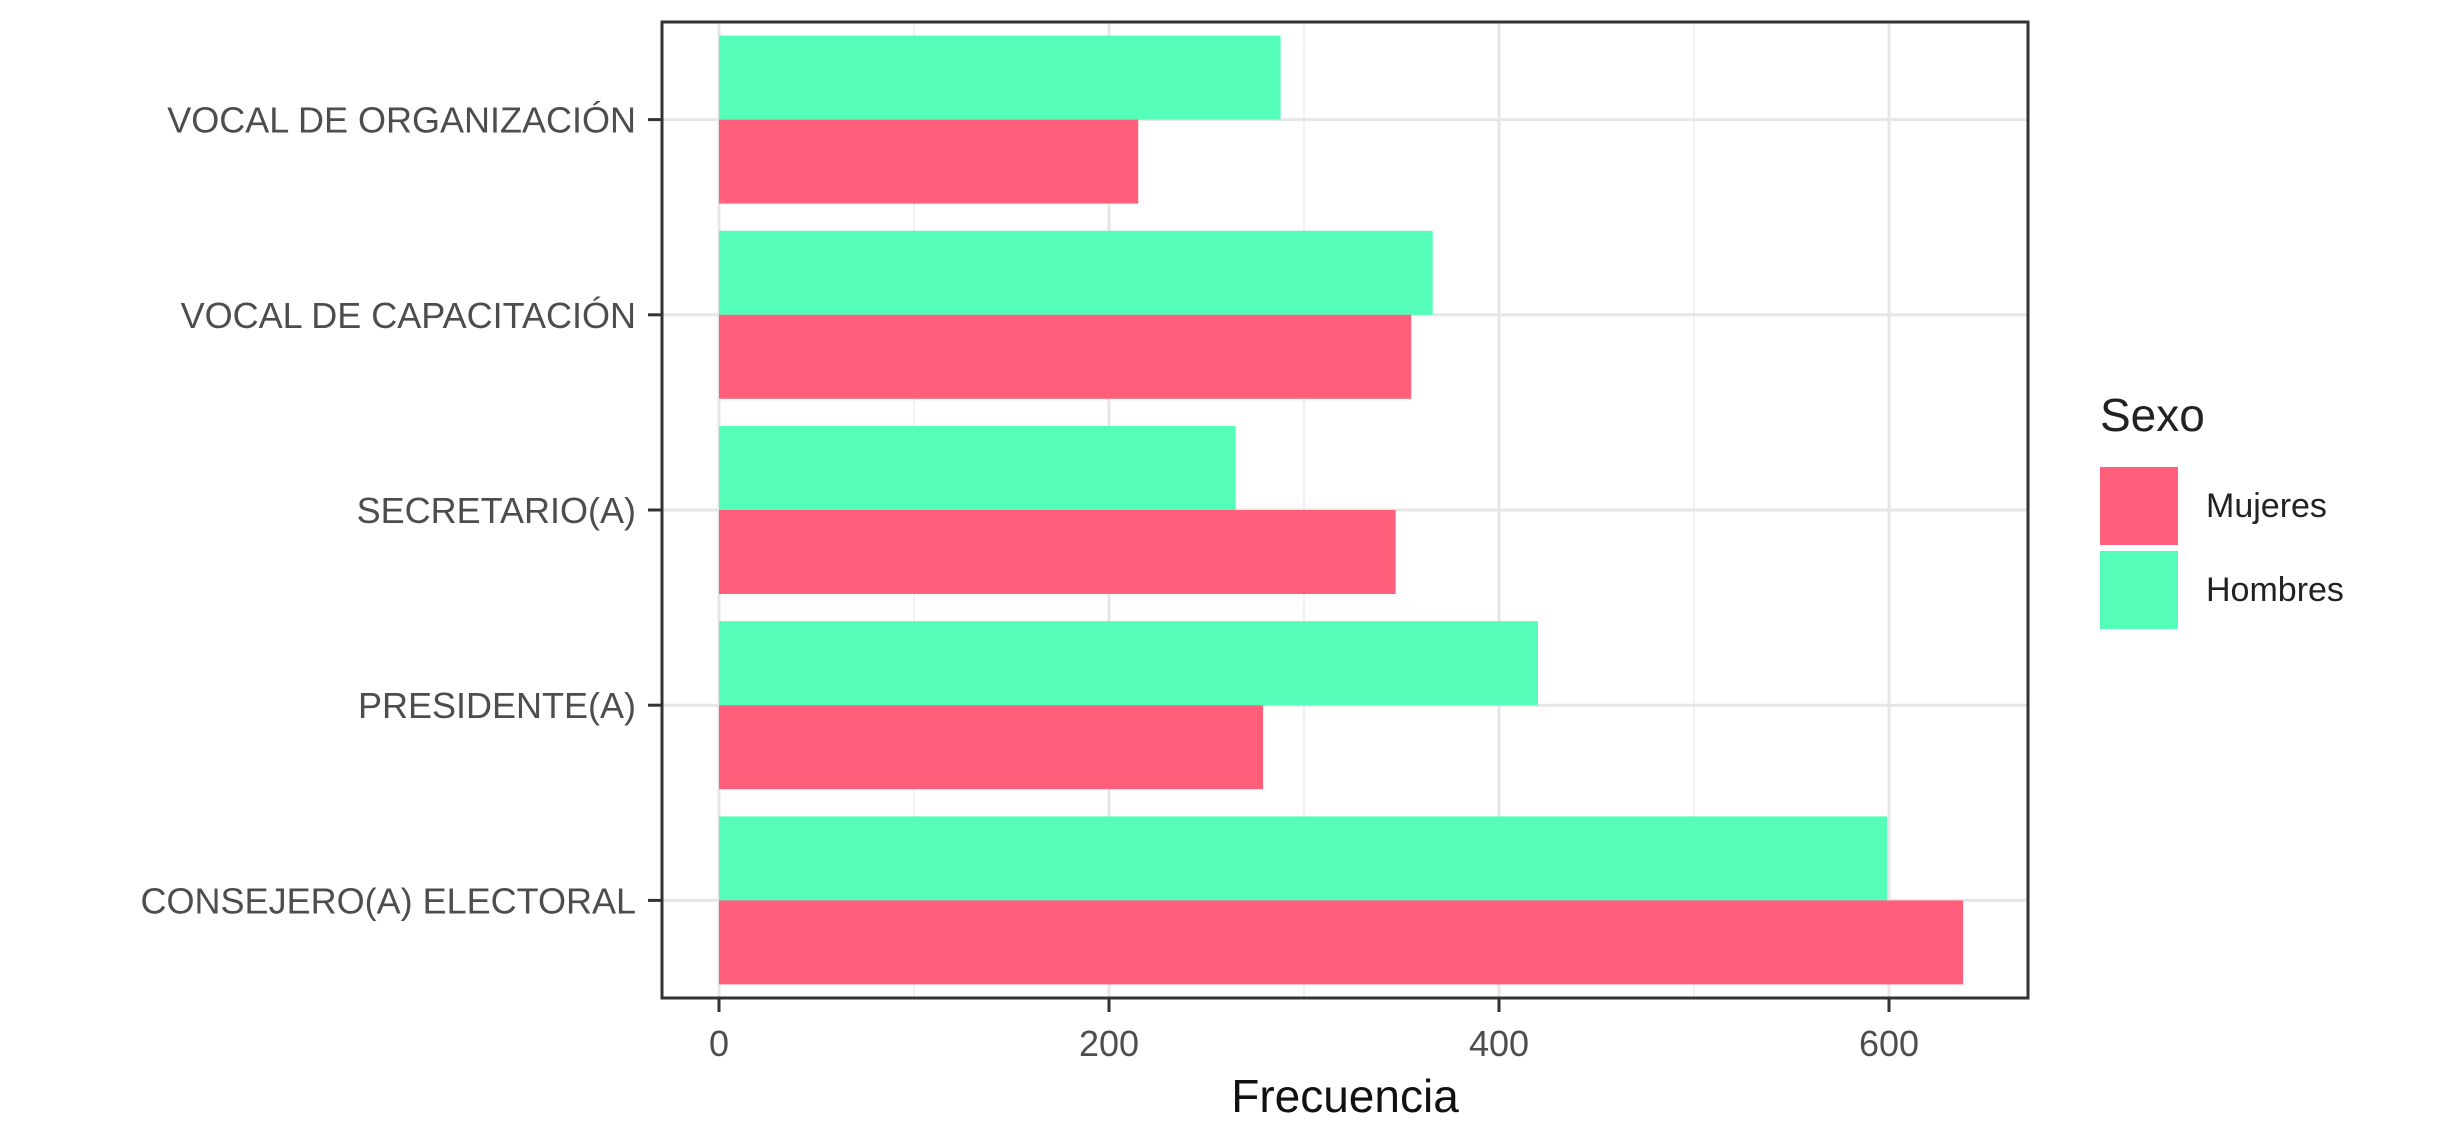  What do you see at coordinates (2139, 590) in the screenshot?
I see `legend-key-hombres` at bounding box center [2139, 590].